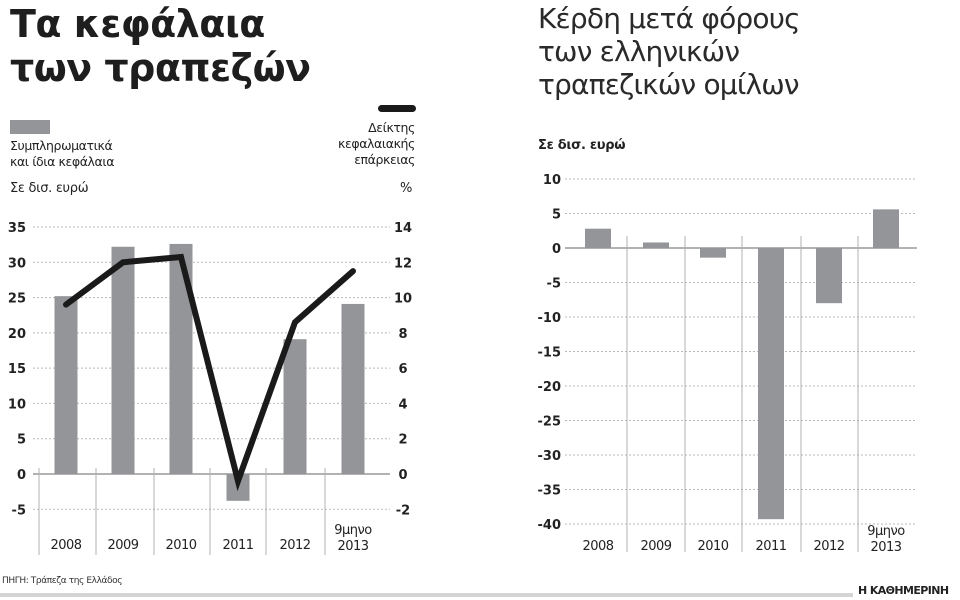 Image resolution: width=960 pixels, height=600 pixels. What do you see at coordinates (19, 510) in the screenshot?
I see `left-axis-tick: -5` at bounding box center [19, 510].